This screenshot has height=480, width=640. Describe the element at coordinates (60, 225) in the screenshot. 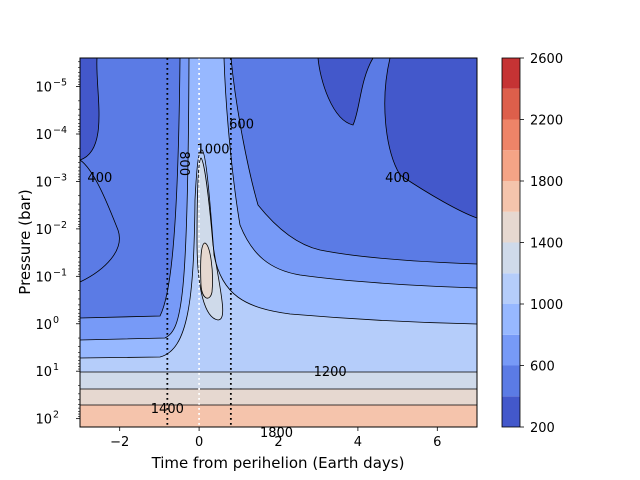

I see `y-tick-exponent: −2` at that location.